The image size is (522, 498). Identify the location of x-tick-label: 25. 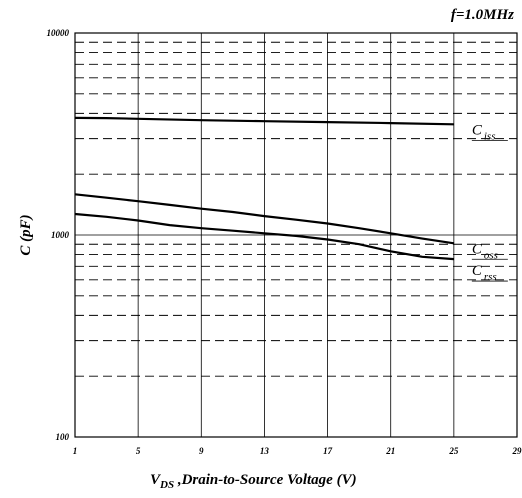
(453, 451).